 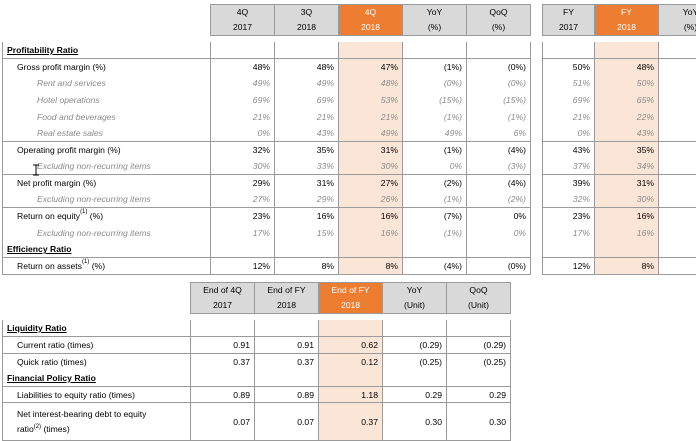 I want to click on column-header: YoY, so click(x=677, y=13).